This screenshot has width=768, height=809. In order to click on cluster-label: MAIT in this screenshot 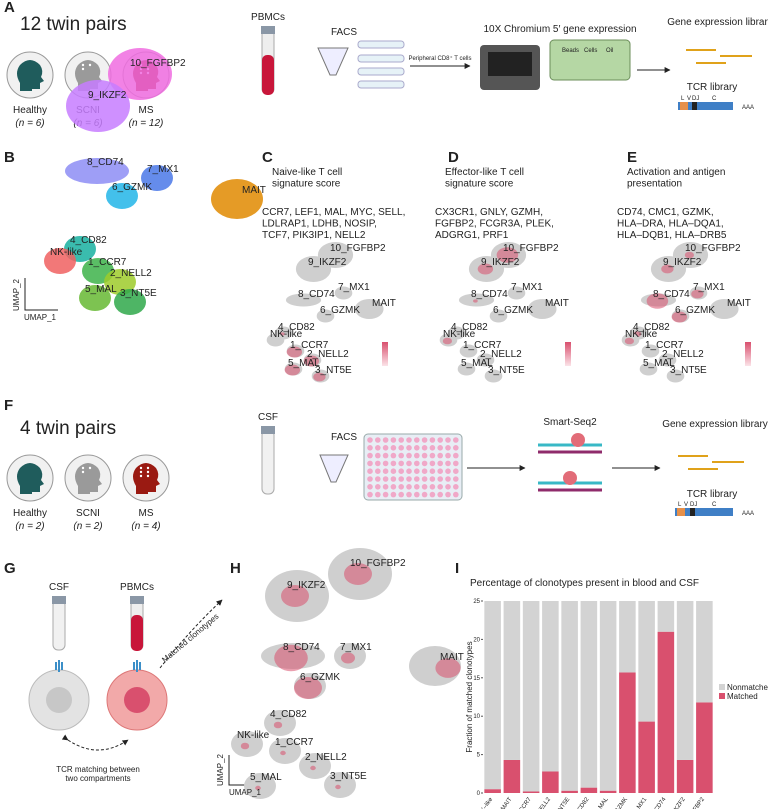, I will do `click(739, 303)`.